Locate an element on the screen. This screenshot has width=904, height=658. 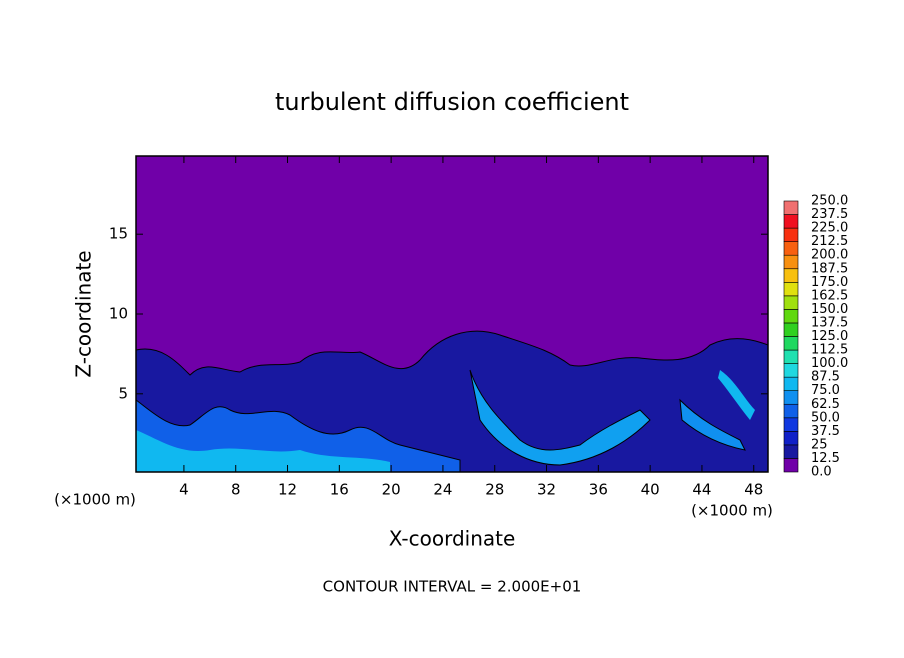
colorbar-label: 112.5 is located at coordinates (829, 350).